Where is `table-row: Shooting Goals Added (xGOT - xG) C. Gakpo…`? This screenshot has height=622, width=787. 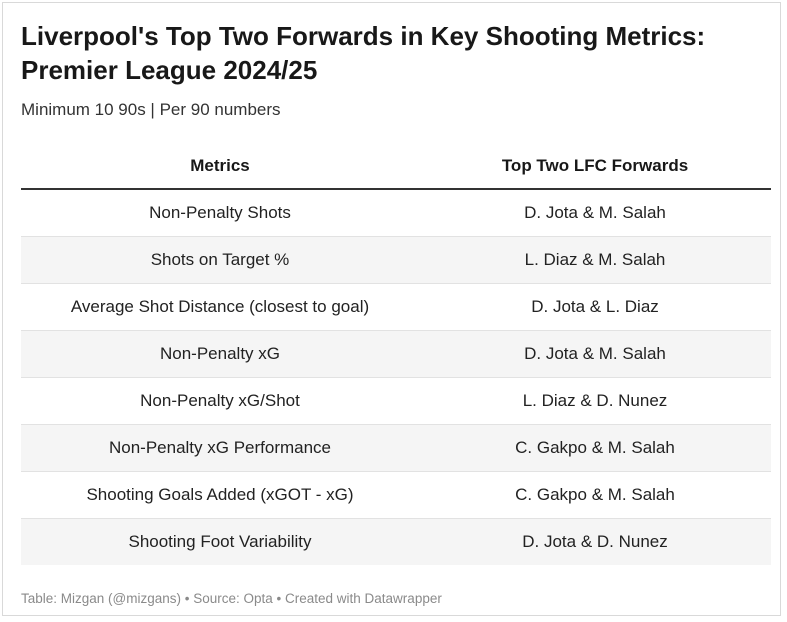
table-row: Shooting Goals Added (xGOT - xG) C. Gakpo… is located at coordinates (396, 495).